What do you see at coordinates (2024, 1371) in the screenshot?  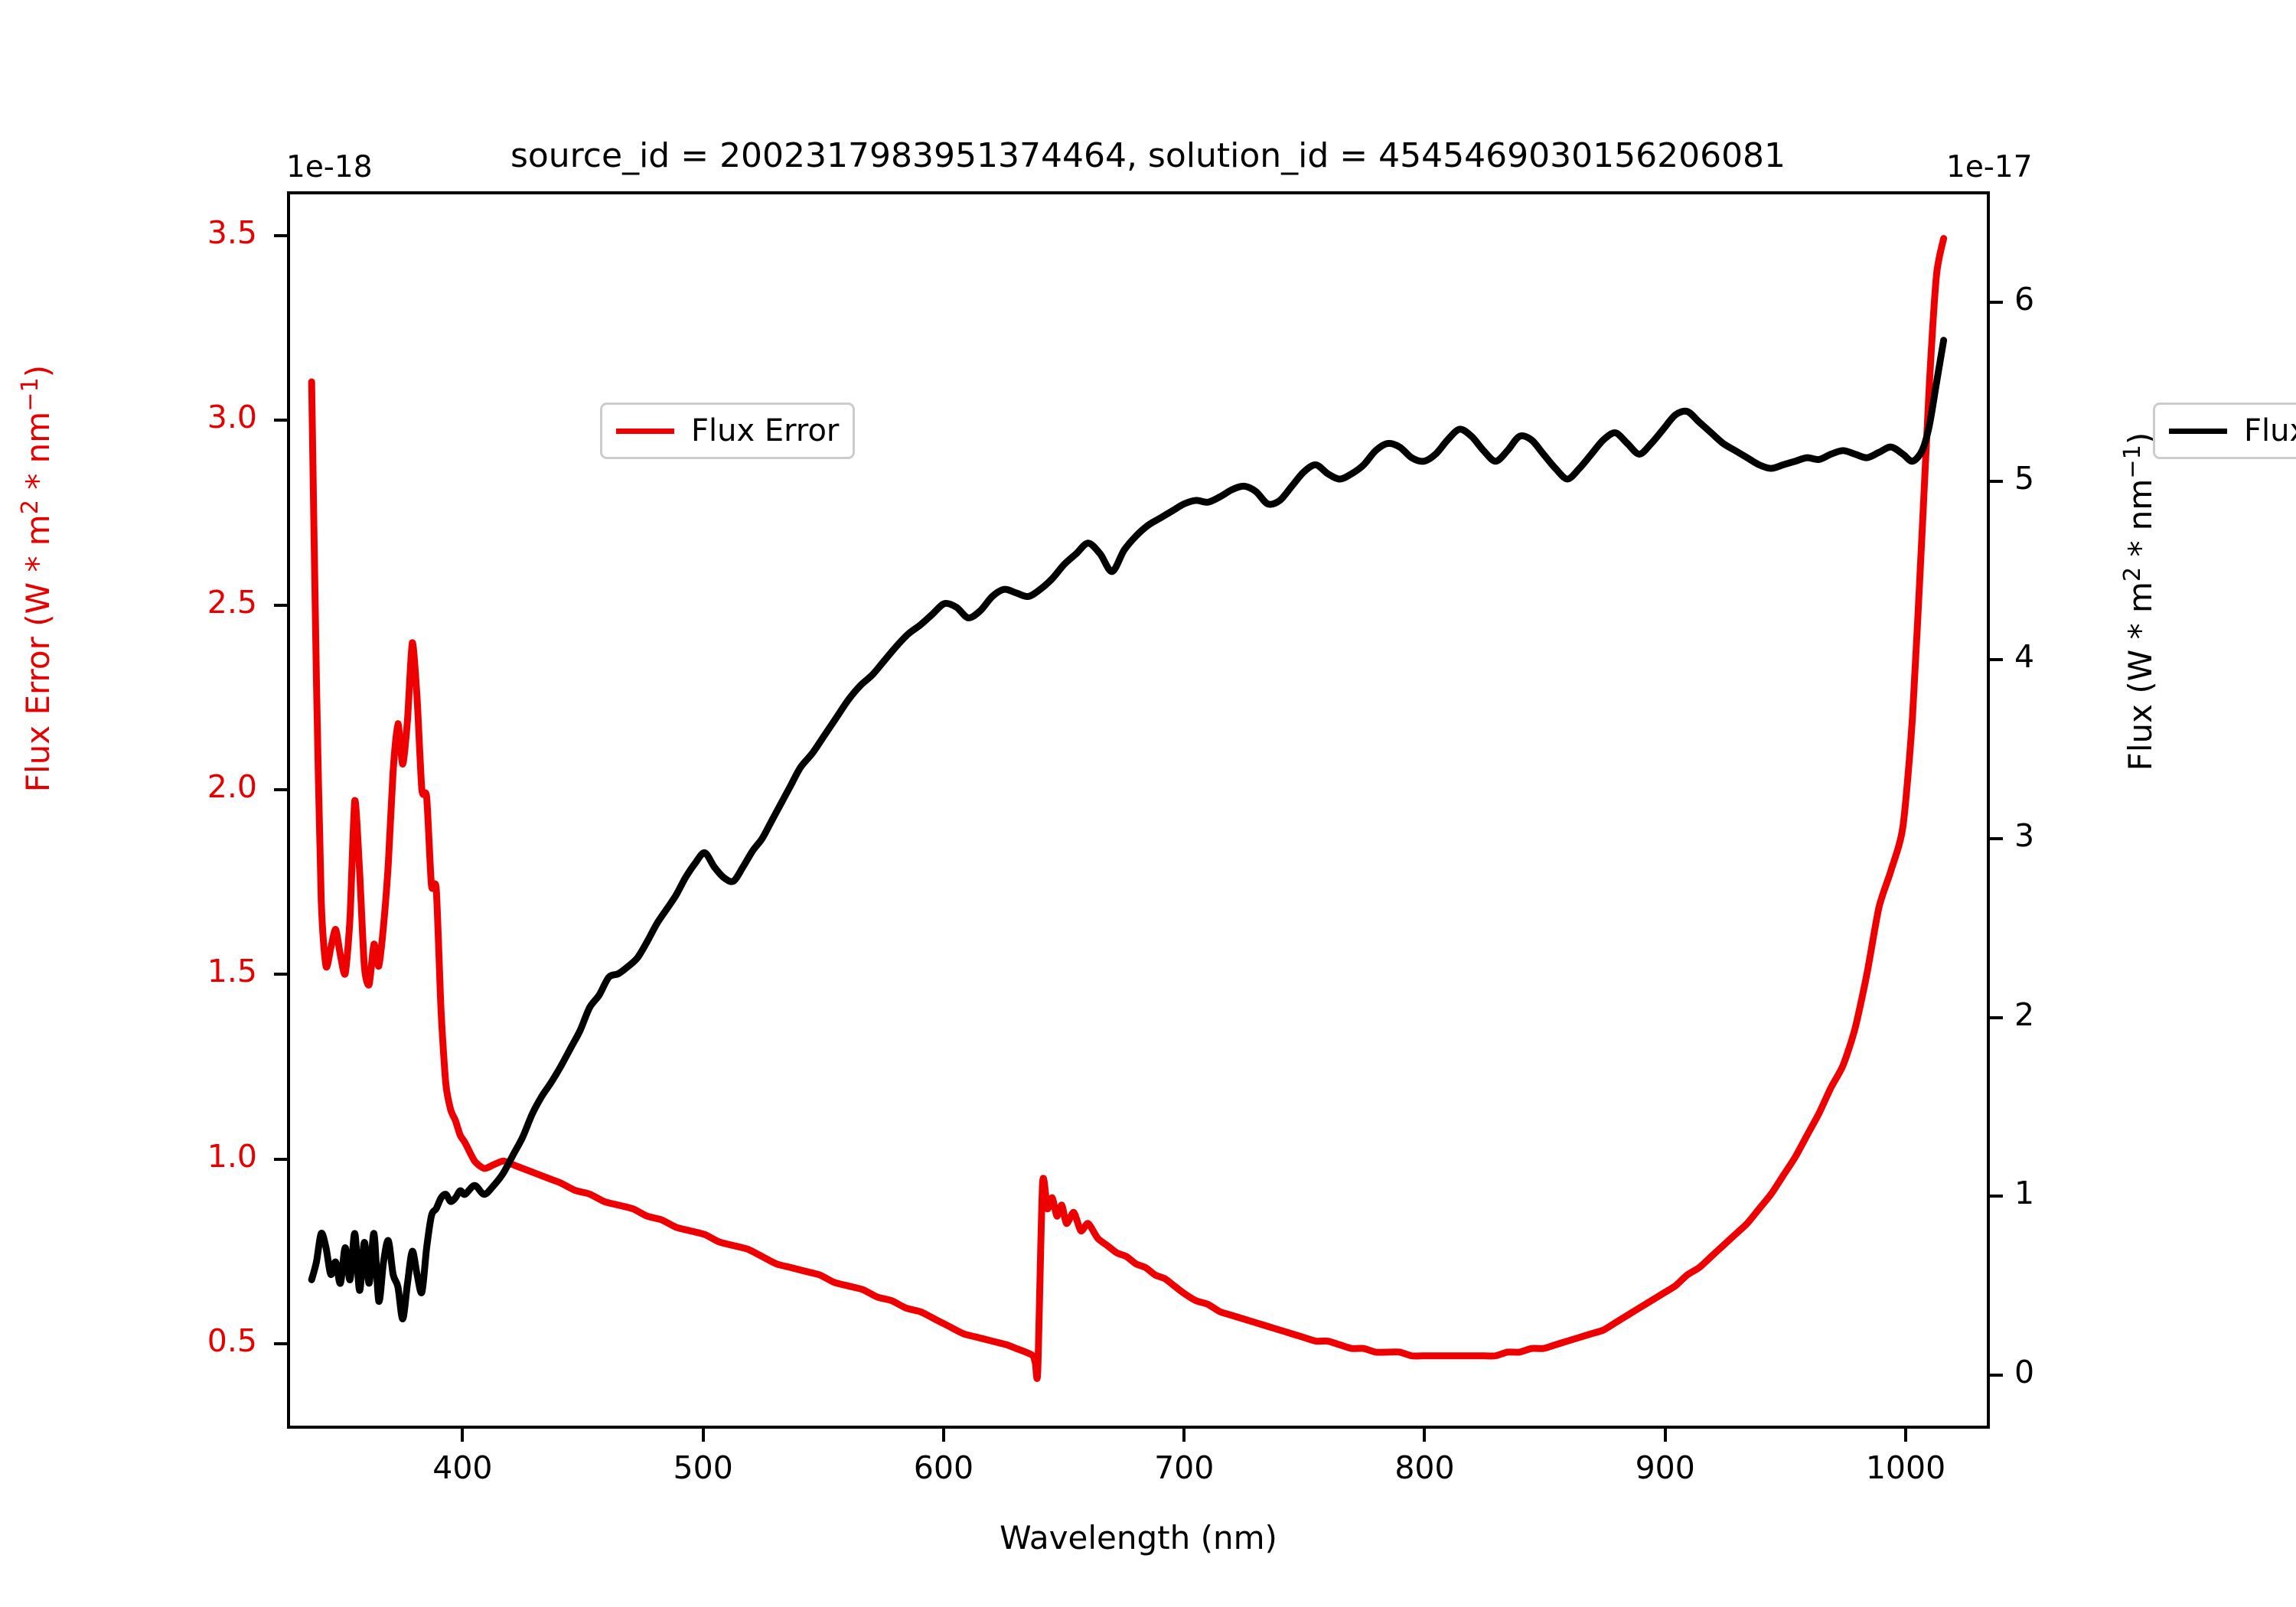 I see `right-y-tick-label-0: 0` at bounding box center [2024, 1371].